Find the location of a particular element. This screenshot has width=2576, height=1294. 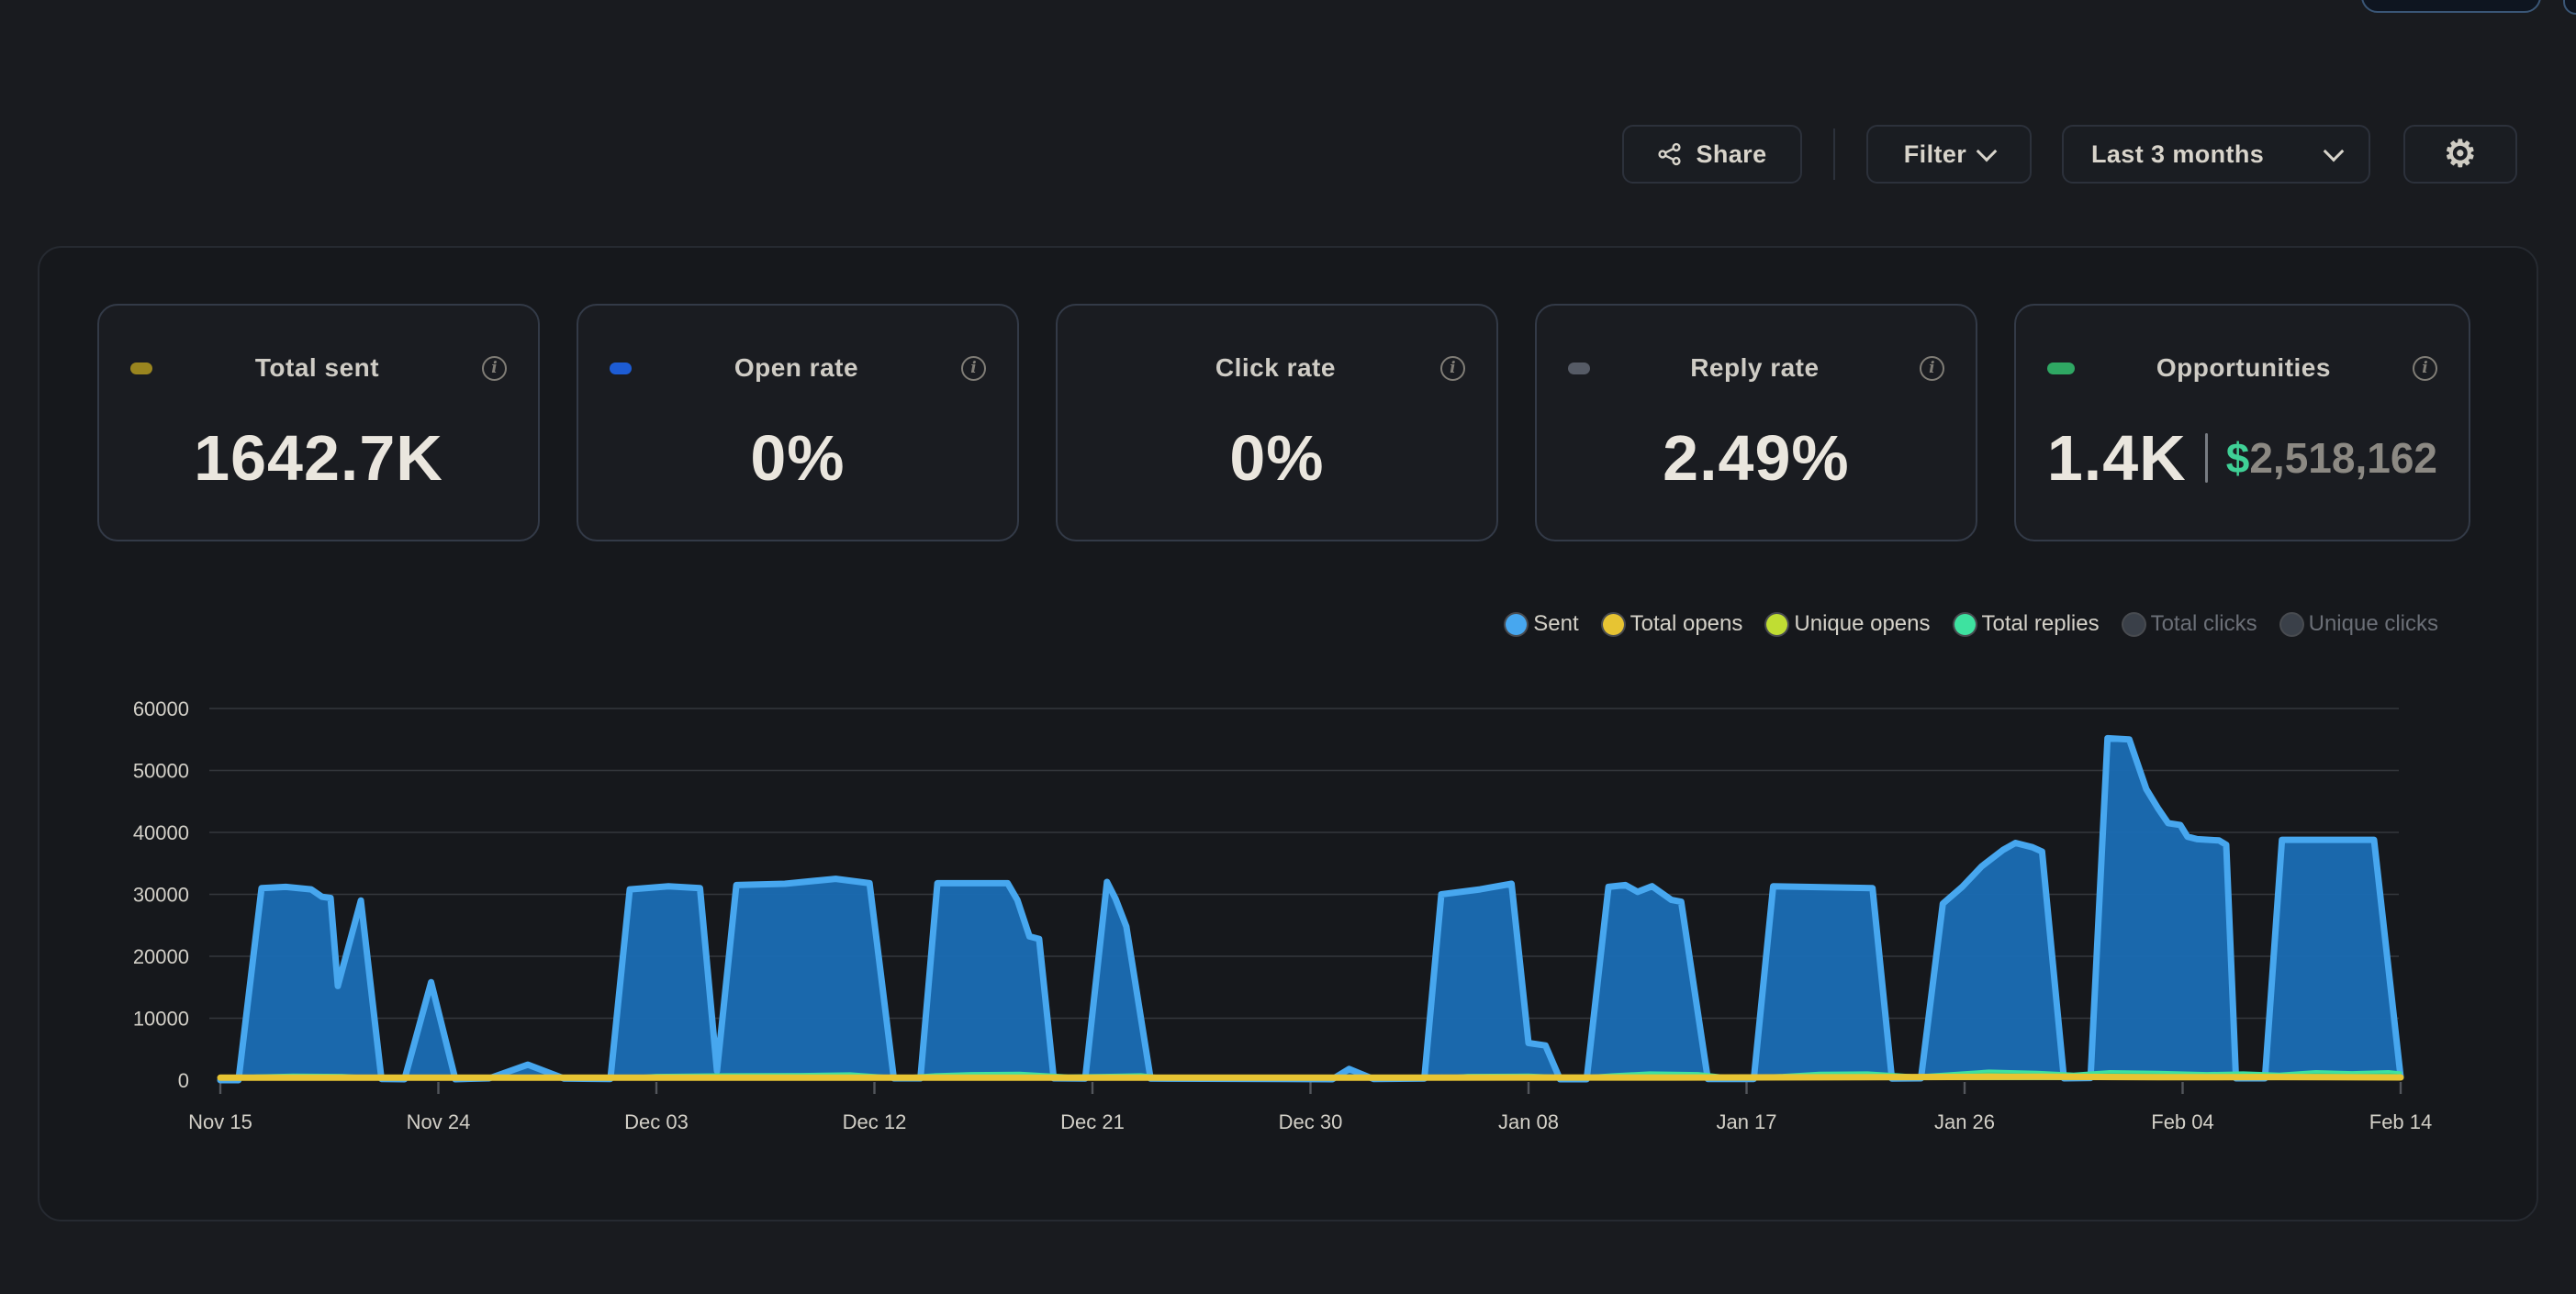

legend-item-sent: Sent is located at coordinates (1542, 624).